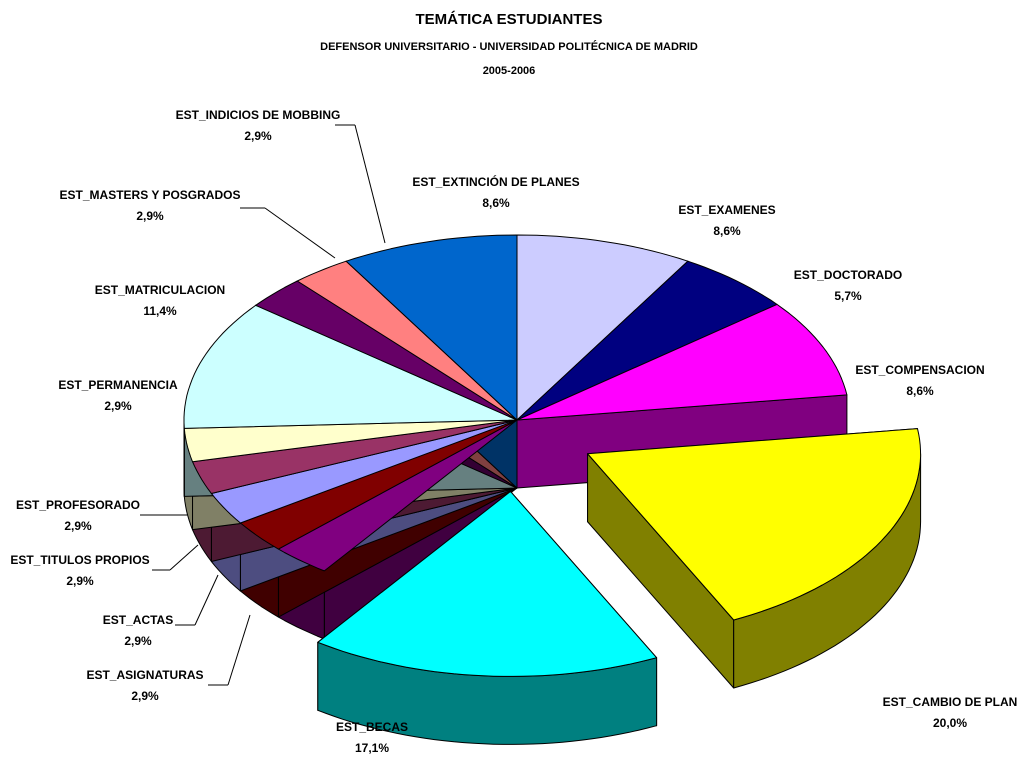 The height and width of the screenshot is (761, 1019). I want to click on slice-label: EST_ACTAS, so click(138, 620).